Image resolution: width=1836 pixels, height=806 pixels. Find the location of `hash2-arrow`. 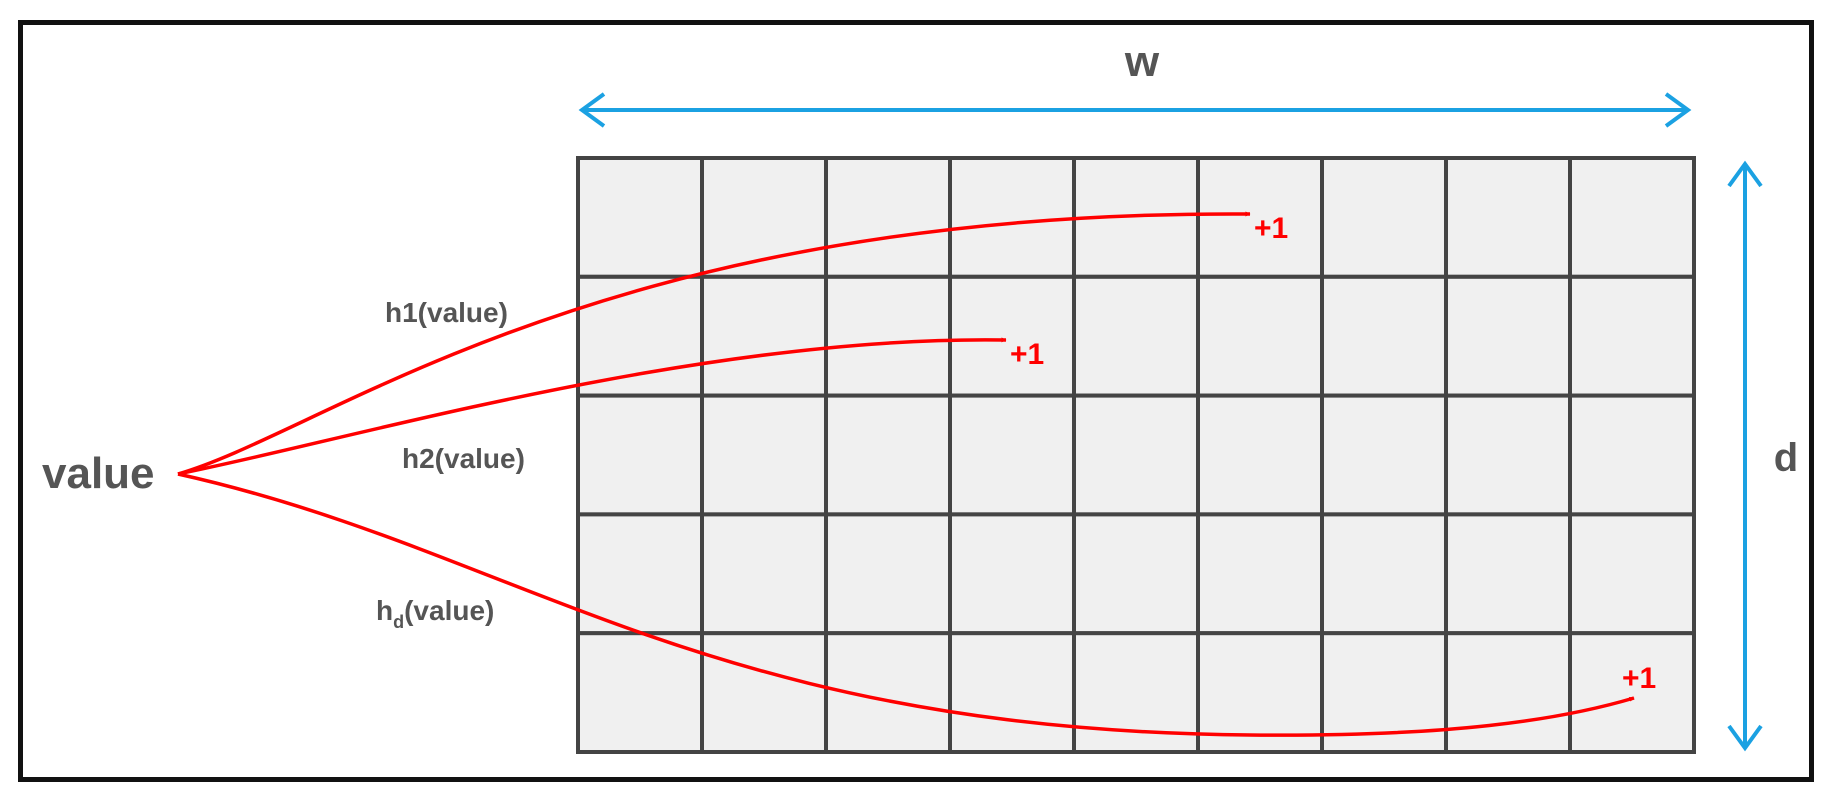

hash2-arrow is located at coordinates (592, 406).